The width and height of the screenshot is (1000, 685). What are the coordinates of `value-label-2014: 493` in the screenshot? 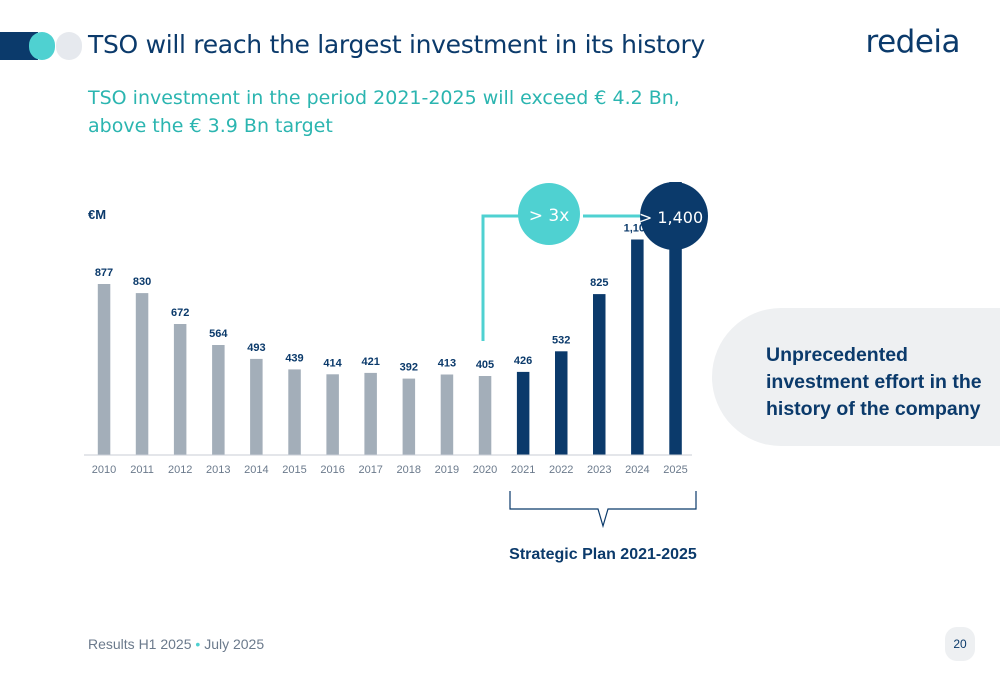 It's located at (256, 348).